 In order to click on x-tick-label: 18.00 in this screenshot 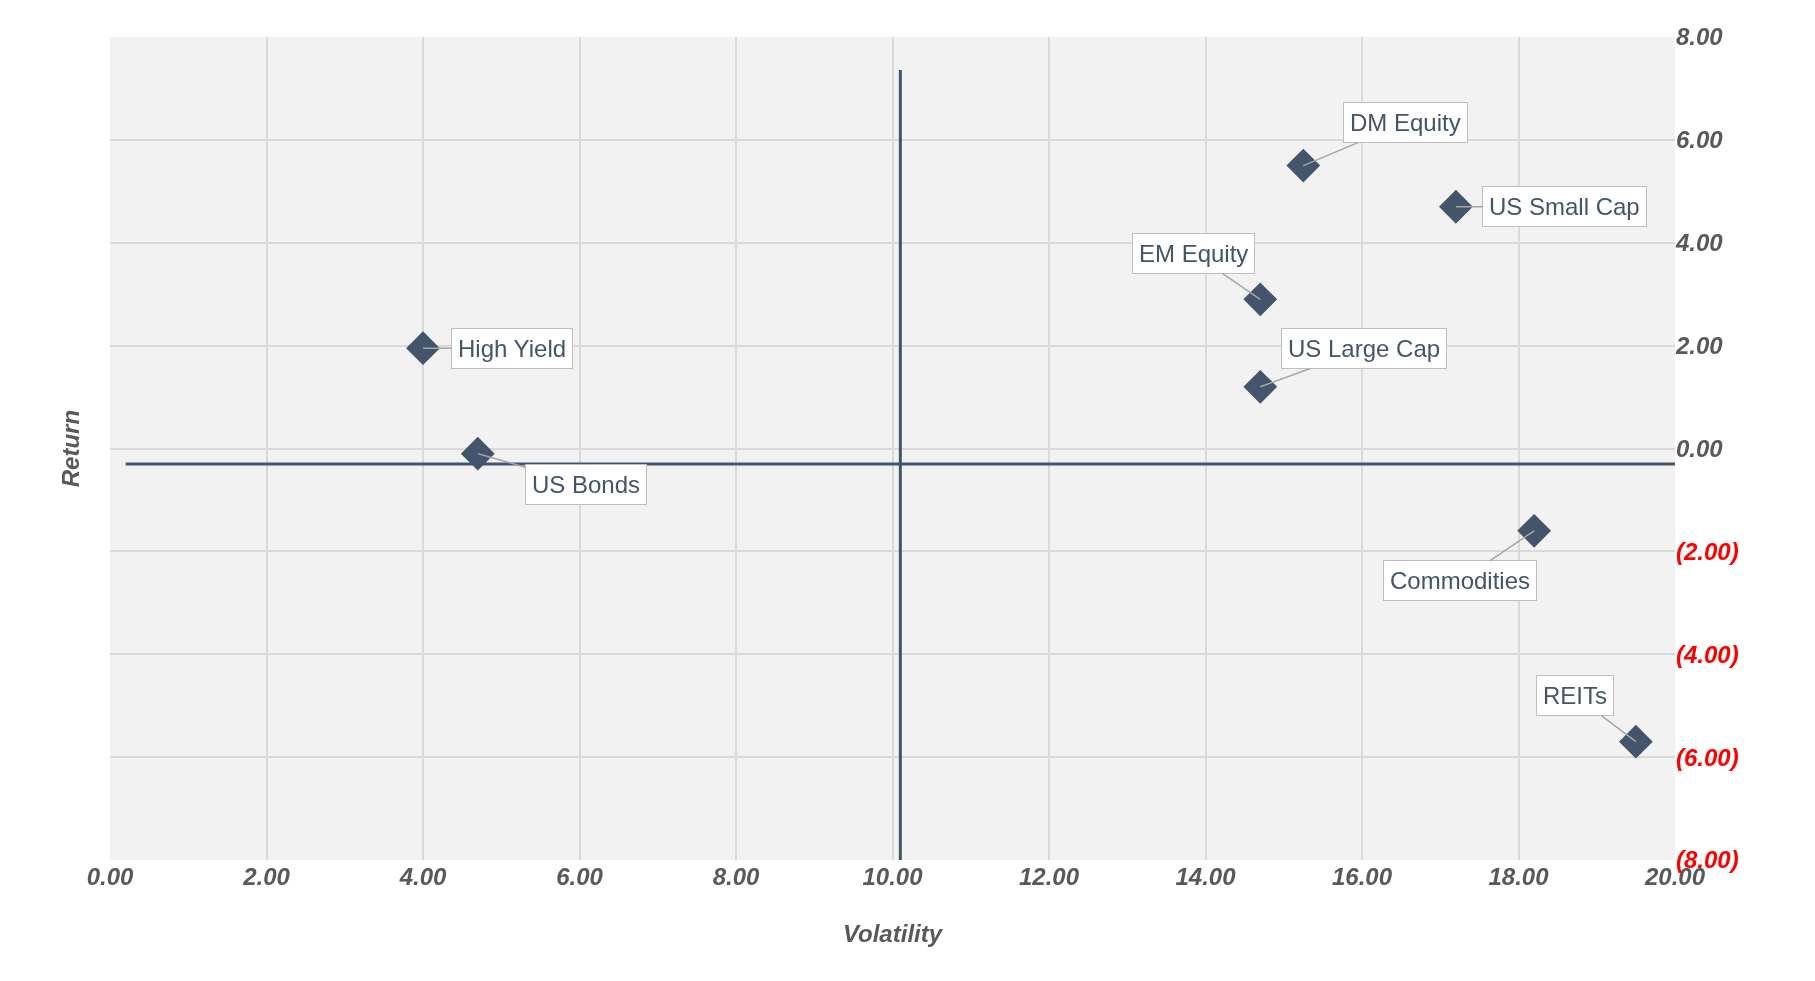, I will do `click(1519, 876)`.